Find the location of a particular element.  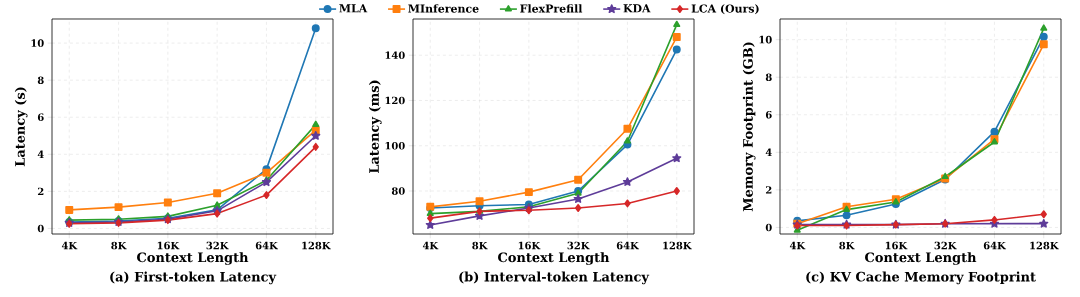

y-tick-label: 120 is located at coordinates (395, 100).